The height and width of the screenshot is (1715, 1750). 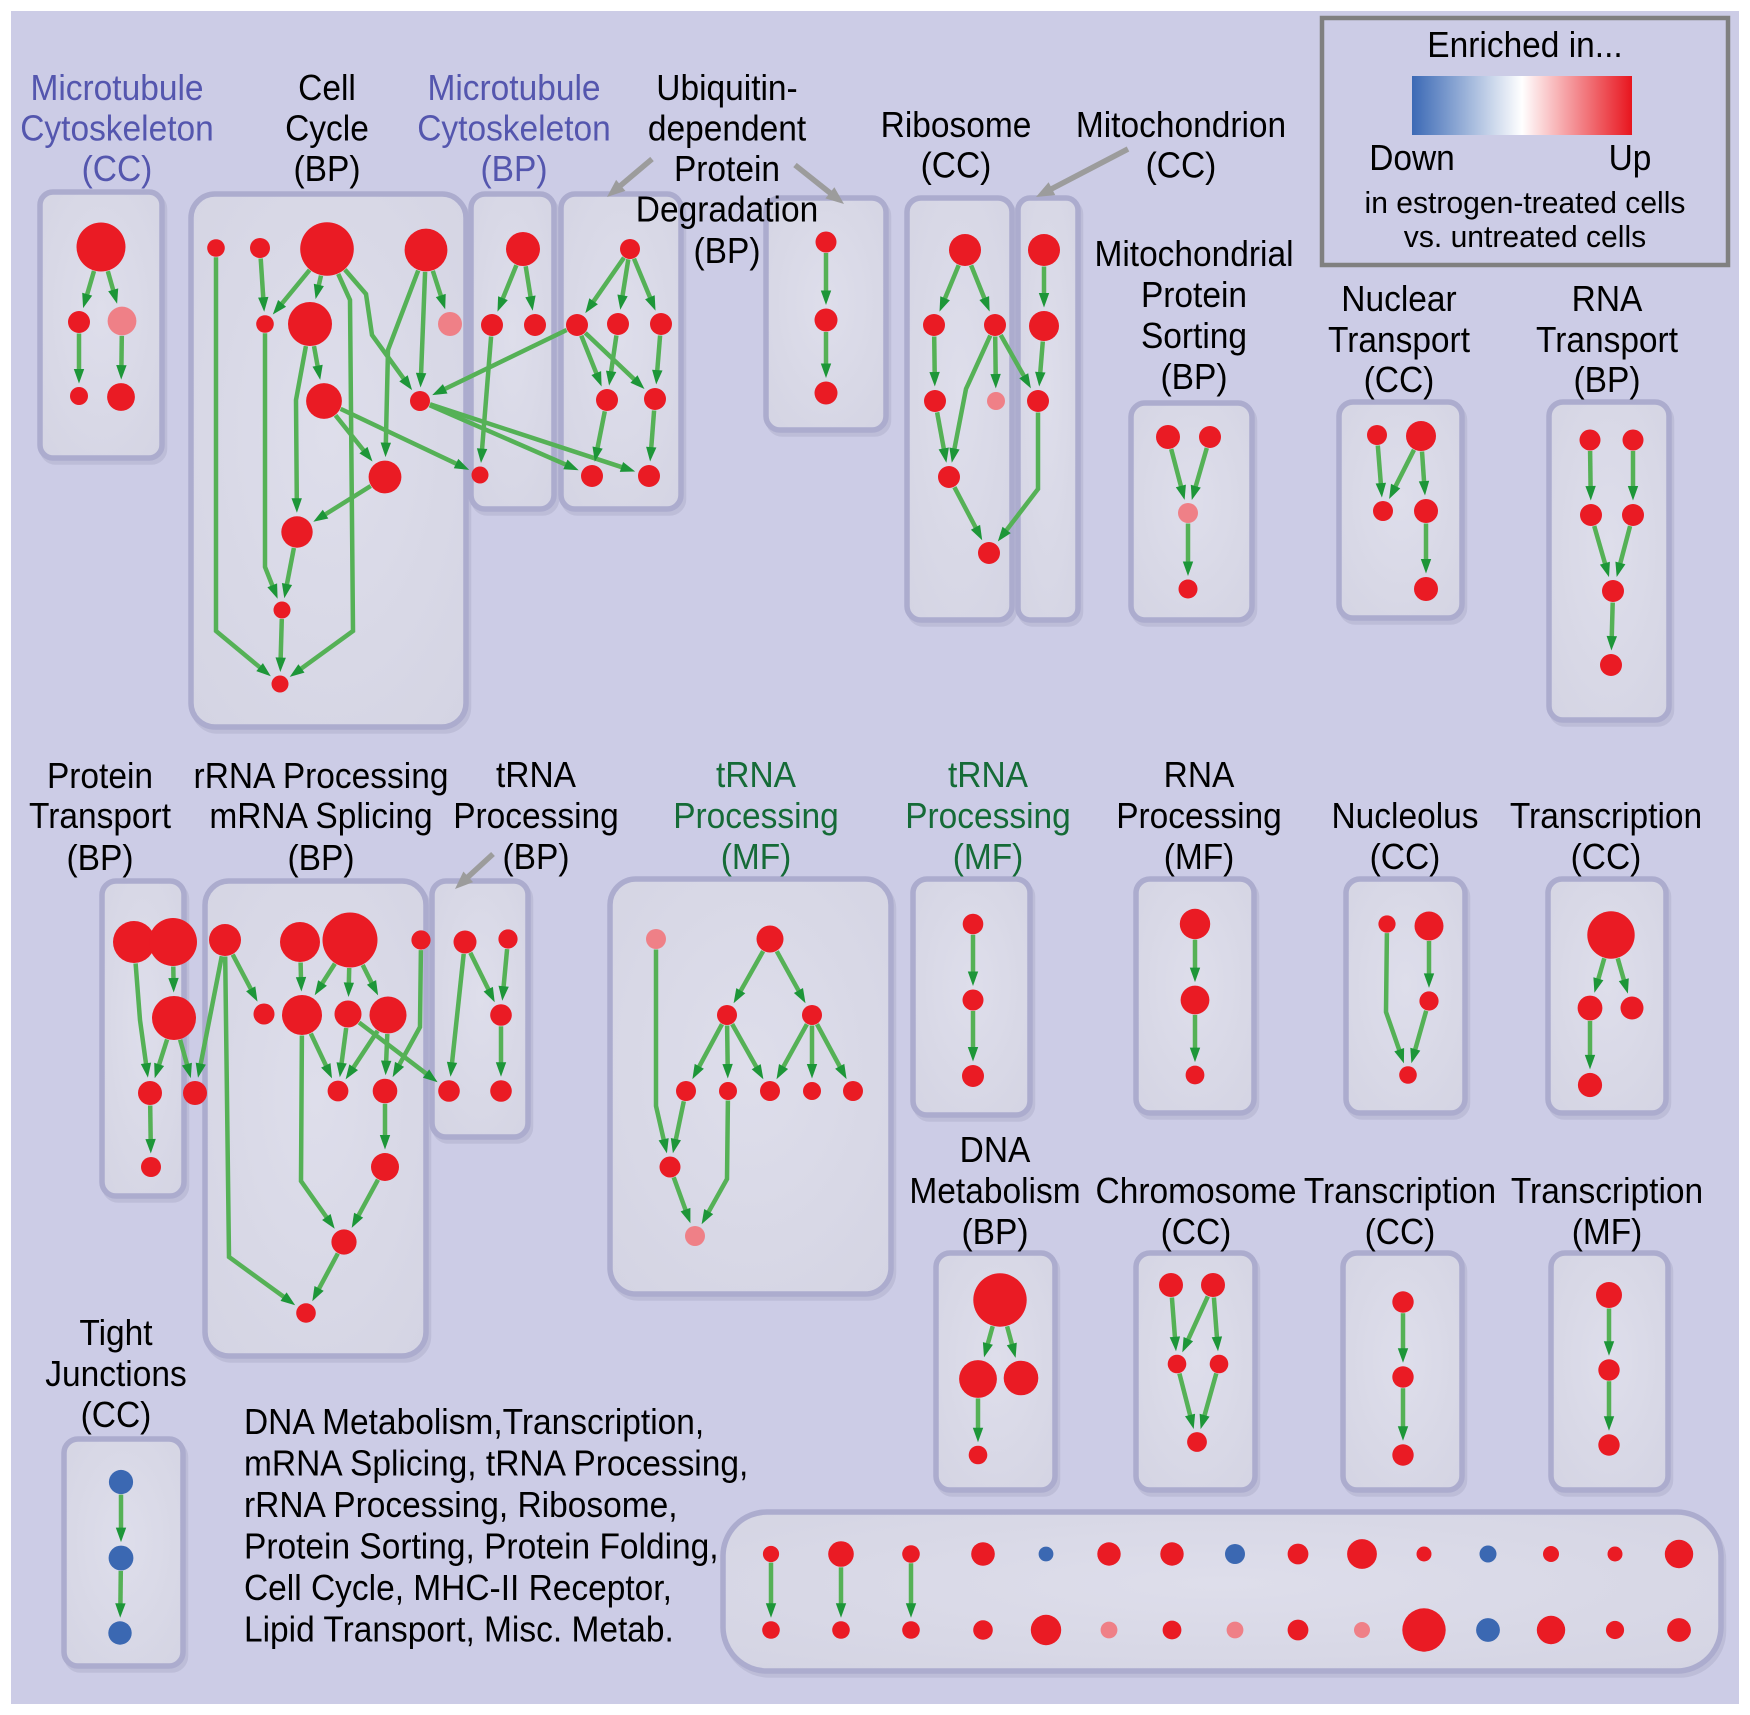 I want to click on svg-text: Cycle, so click(x=327, y=128).